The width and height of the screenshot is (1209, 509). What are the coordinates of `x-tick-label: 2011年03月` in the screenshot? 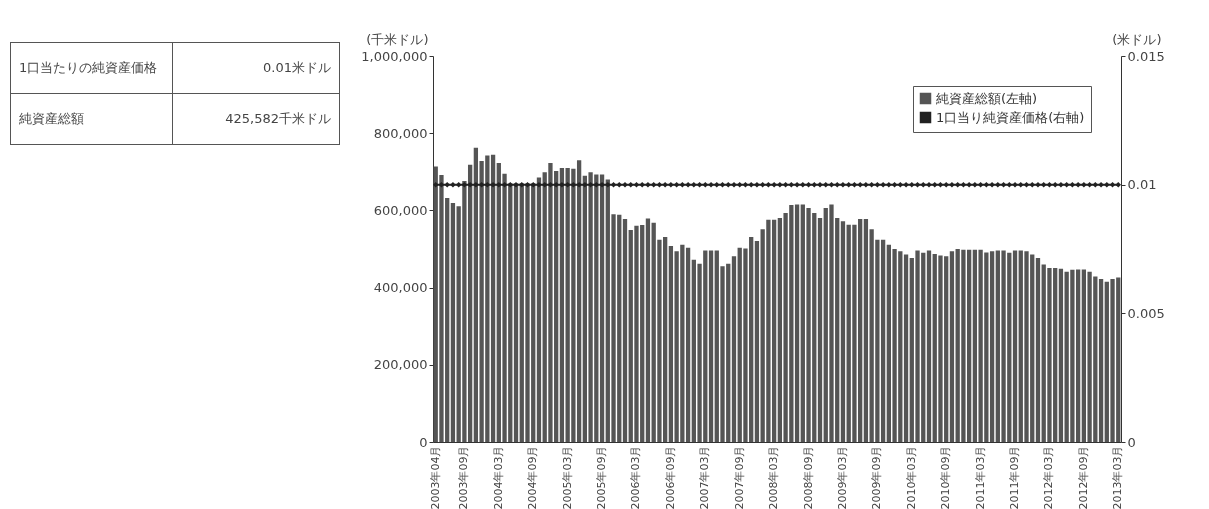 It's located at (980, 477).